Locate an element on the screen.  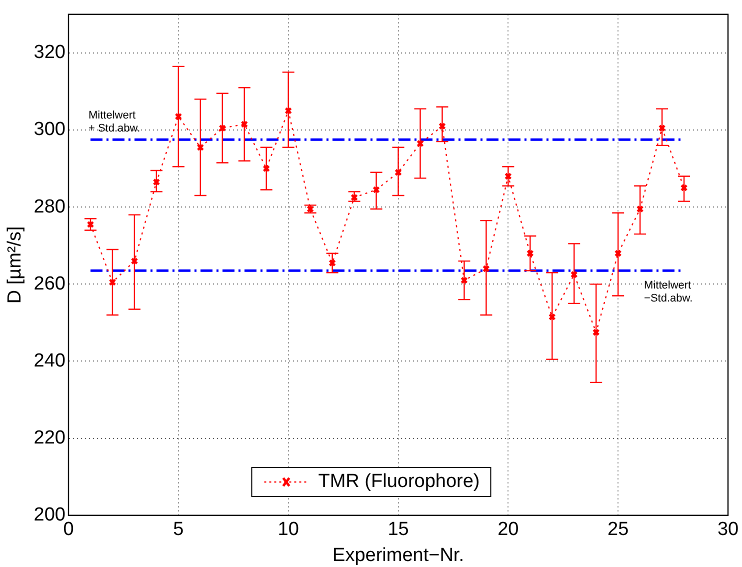
x-tick-label: 20 is located at coordinates (508, 529).